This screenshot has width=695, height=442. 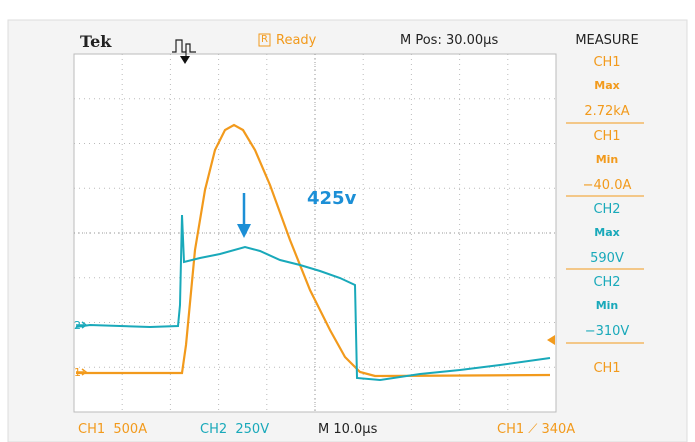 I want to click on ready-icon-box, so click(x=264, y=40).